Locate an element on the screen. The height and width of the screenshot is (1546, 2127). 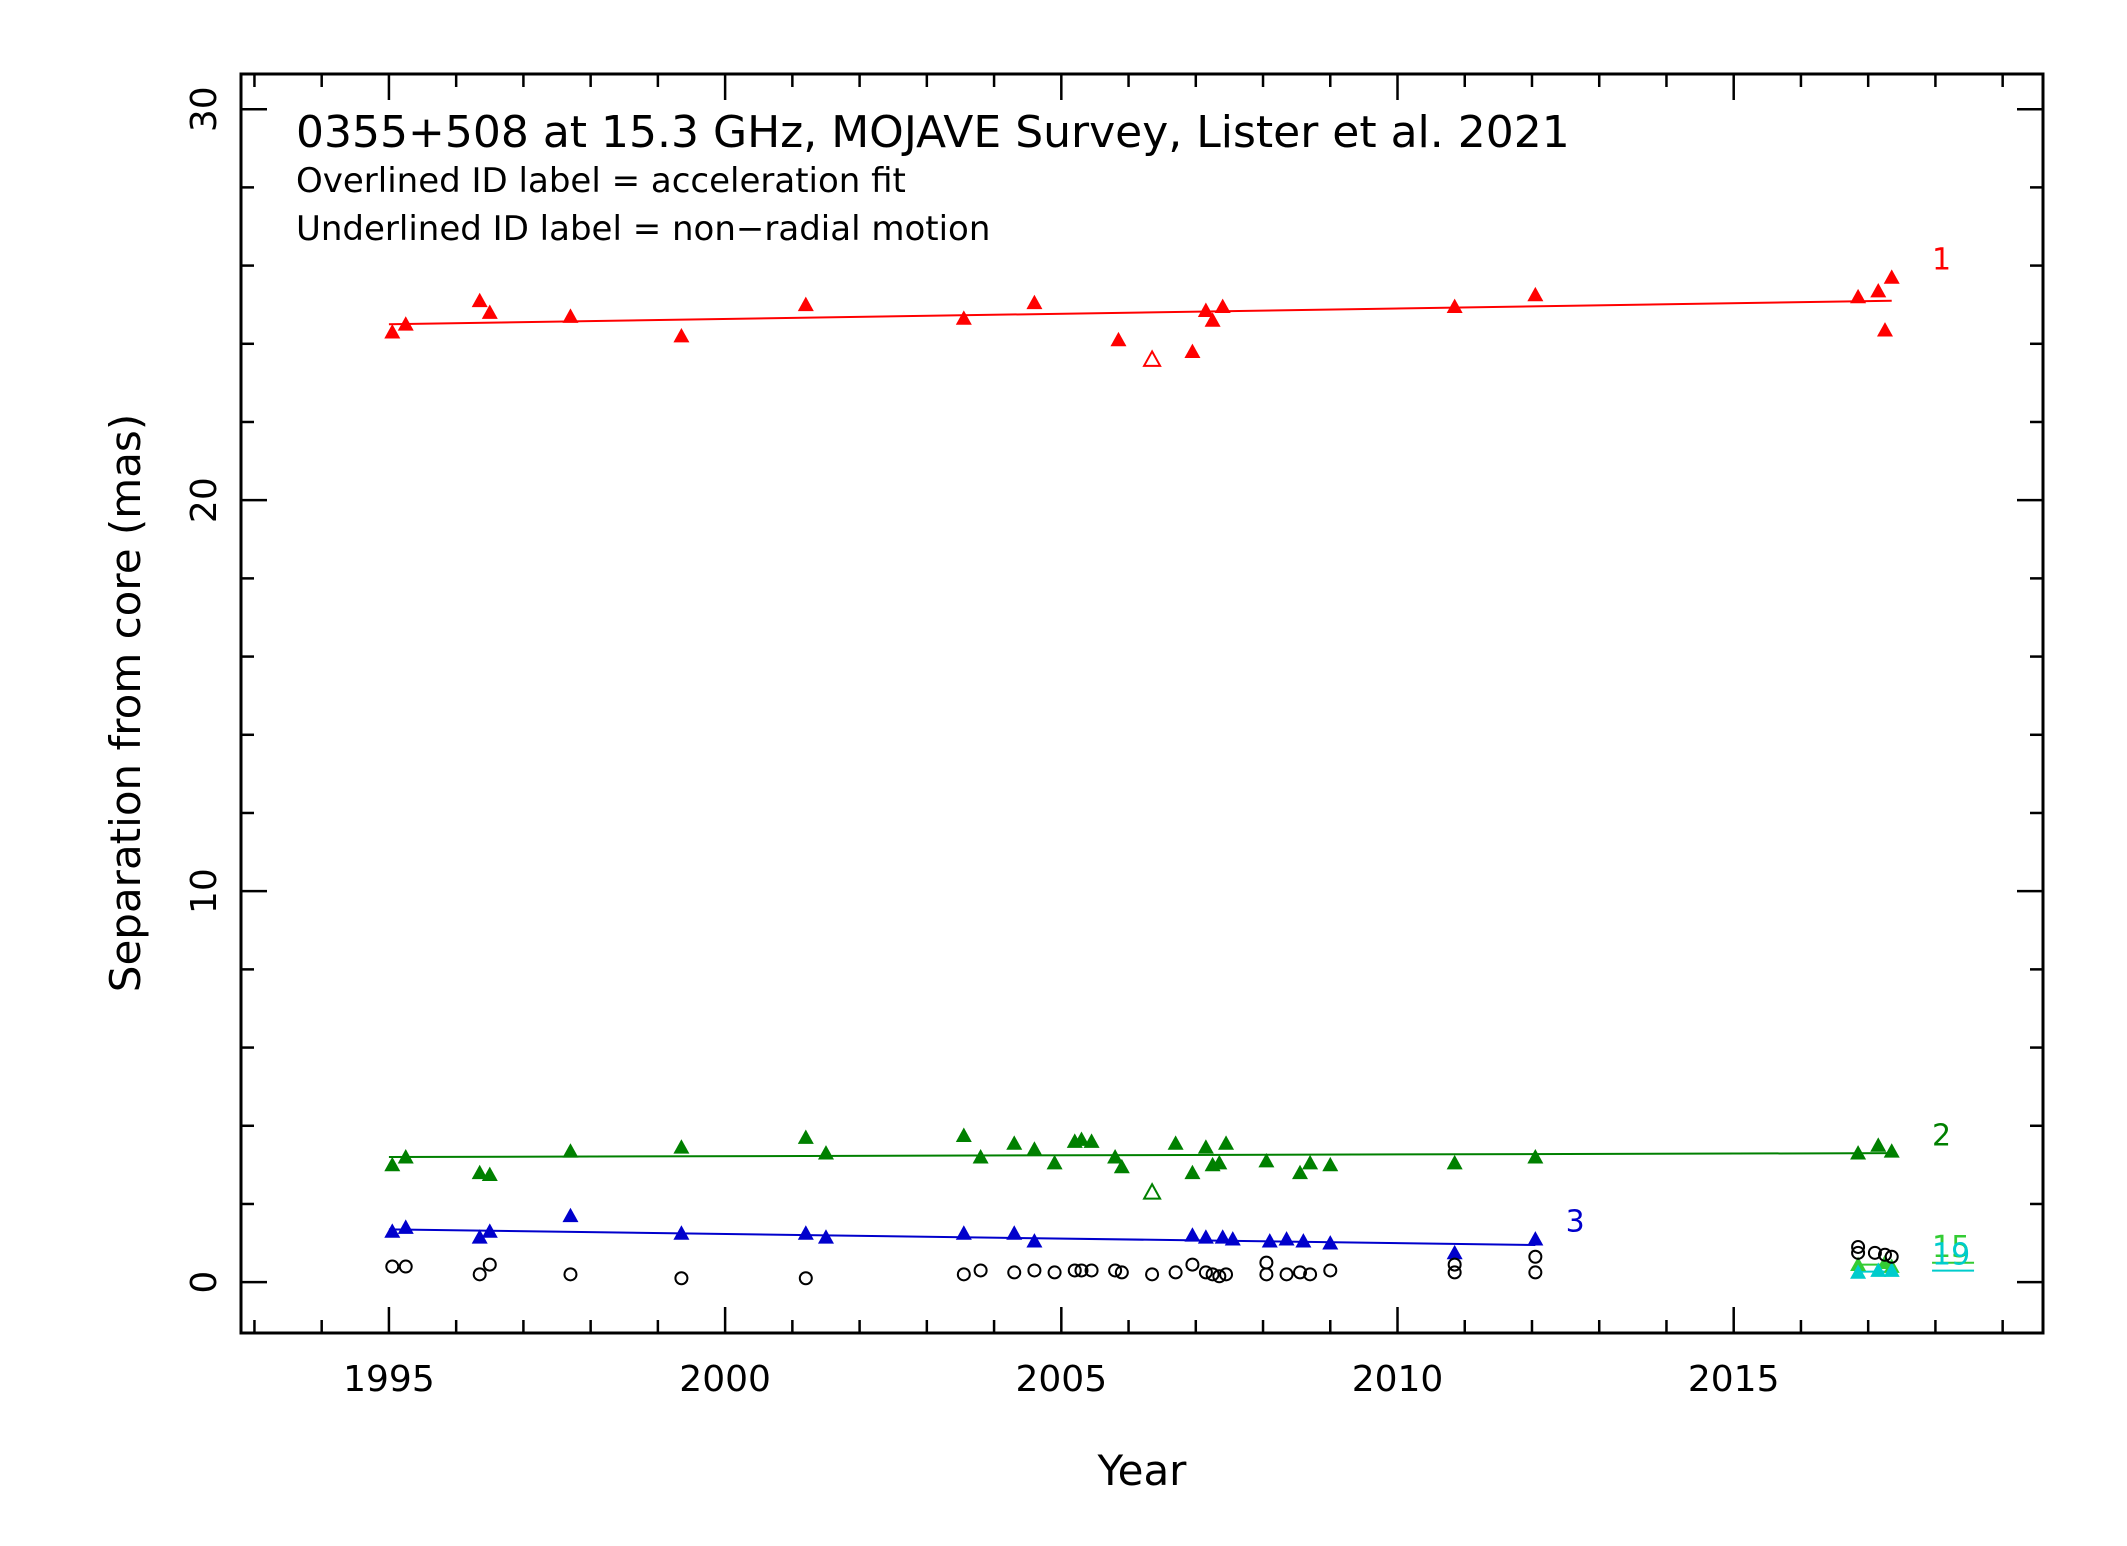
y-axis-label: Separation from core (mas) is located at coordinates (125, 703).